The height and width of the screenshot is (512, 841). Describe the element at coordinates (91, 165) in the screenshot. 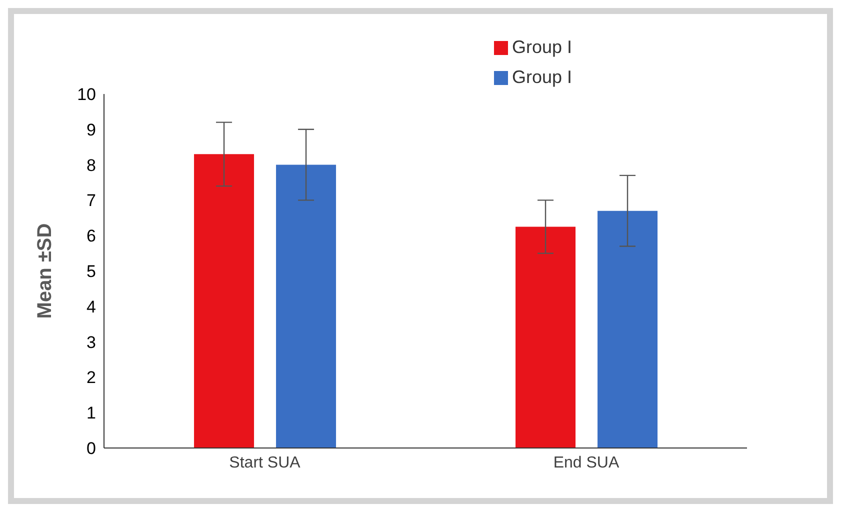

I see `y-tick-label: 8` at that location.